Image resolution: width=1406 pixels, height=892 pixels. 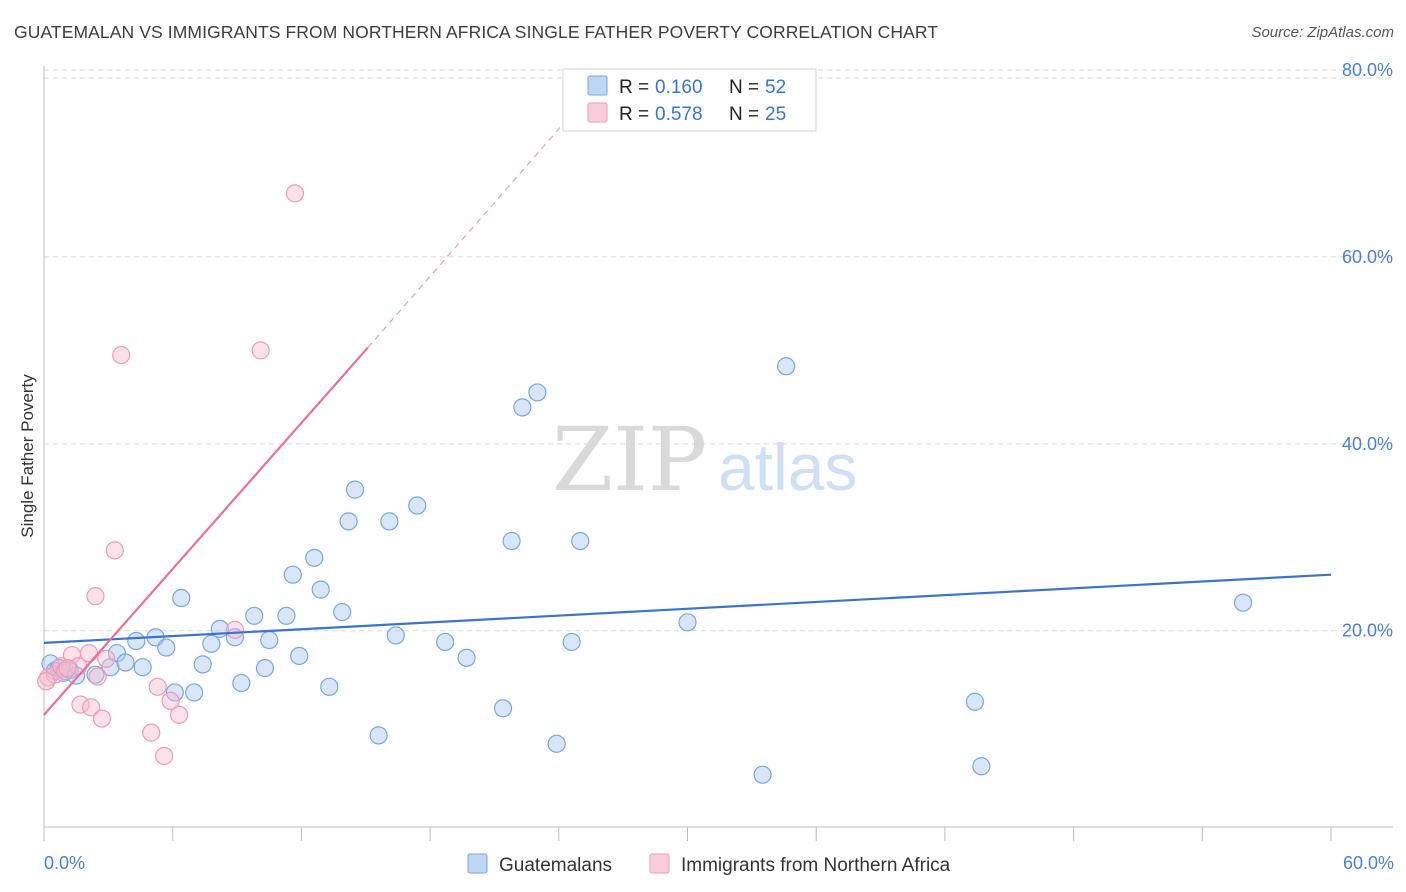 What do you see at coordinates (1368, 863) in the screenshot?
I see `x-tick-label-max: 60.0%` at bounding box center [1368, 863].